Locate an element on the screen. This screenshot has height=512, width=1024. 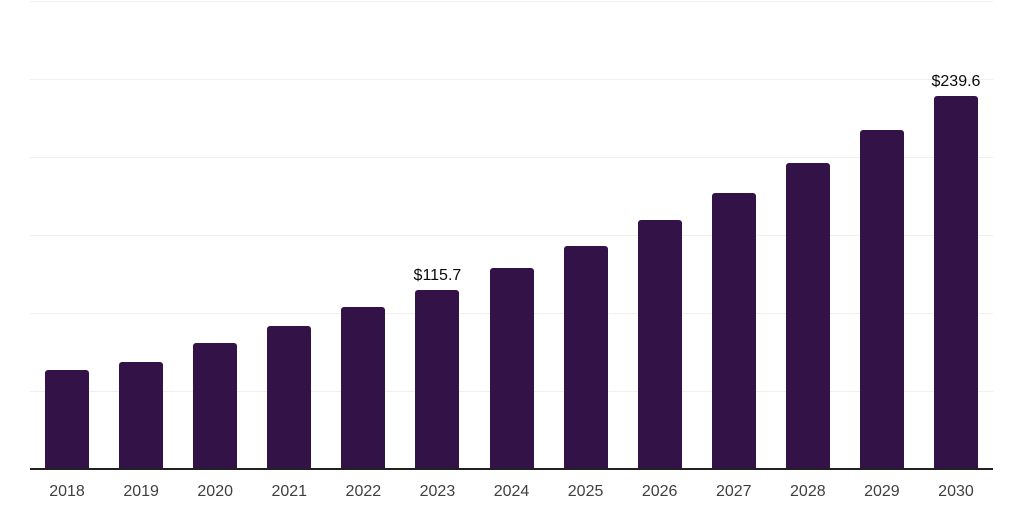
x-tick-label-2021: 2021 is located at coordinates (289, 491).